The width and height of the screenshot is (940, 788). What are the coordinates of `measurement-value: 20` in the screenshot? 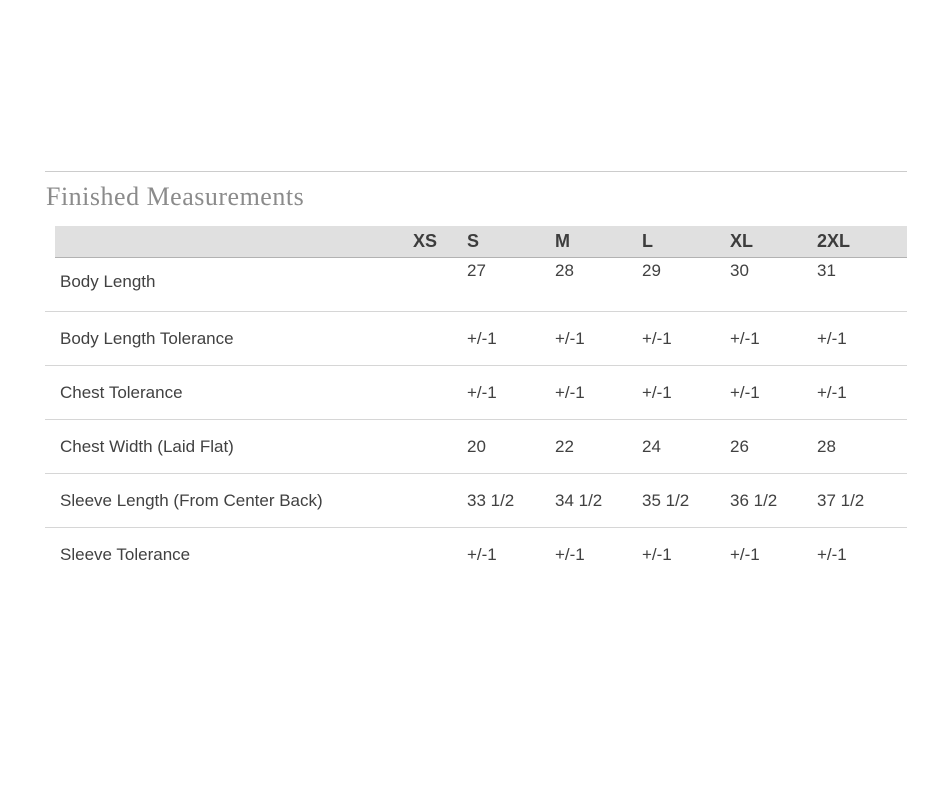 It's located at (476, 446).